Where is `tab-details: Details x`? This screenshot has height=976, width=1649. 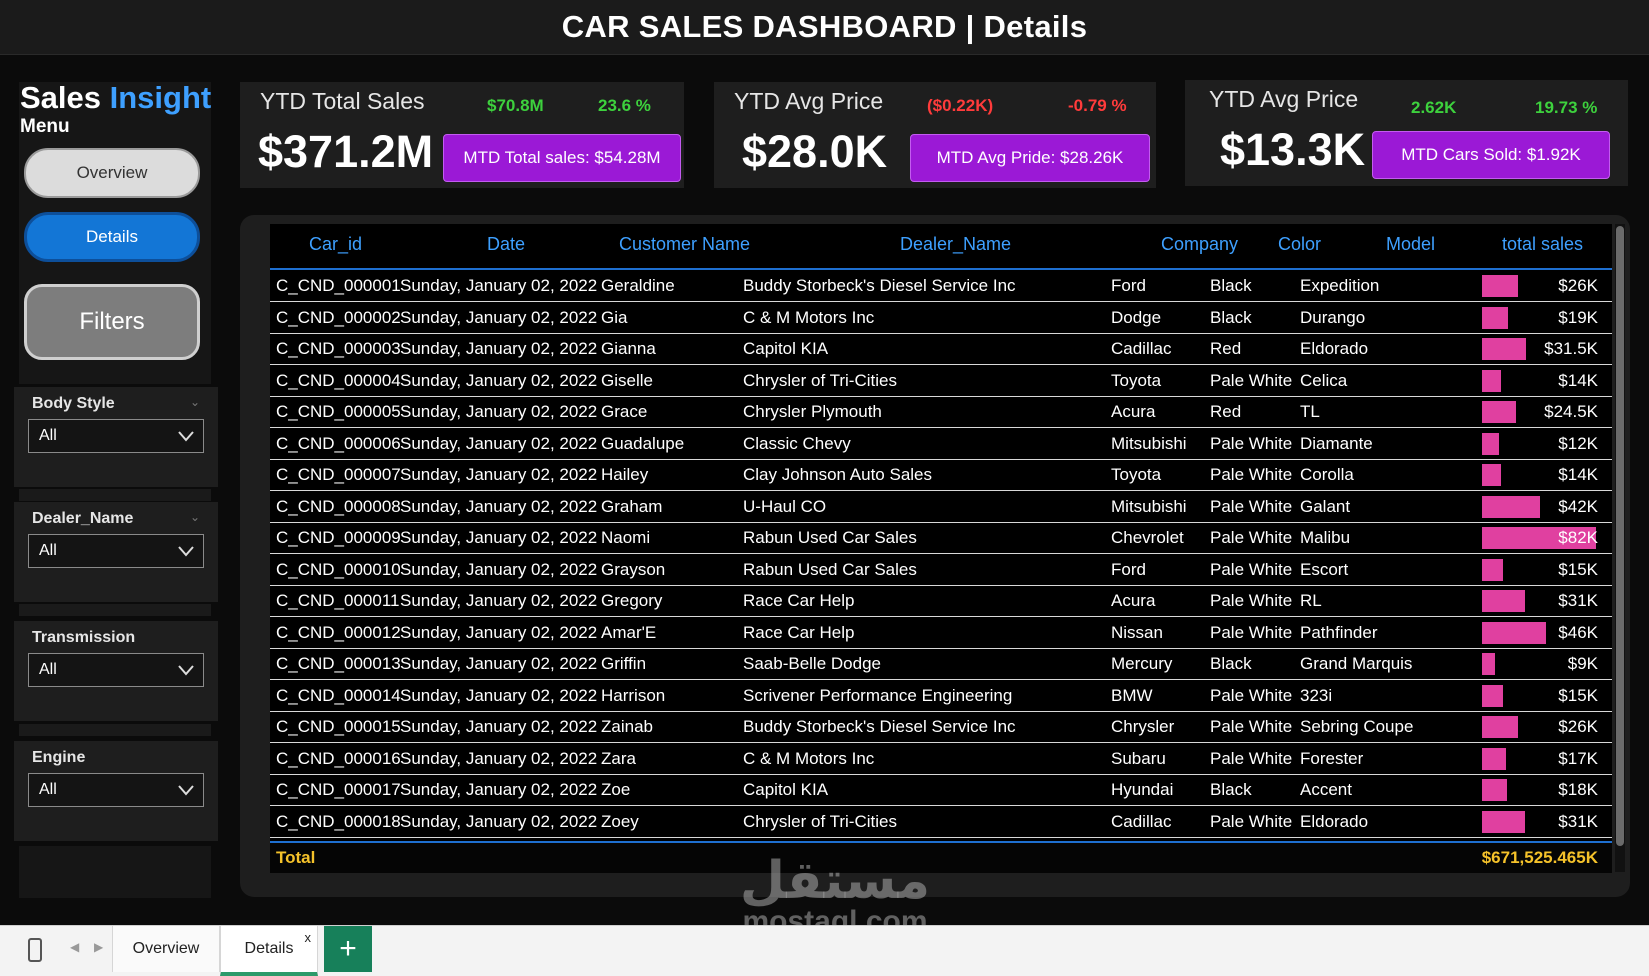
tab-details: Details x is located at coordinates (269, 951).